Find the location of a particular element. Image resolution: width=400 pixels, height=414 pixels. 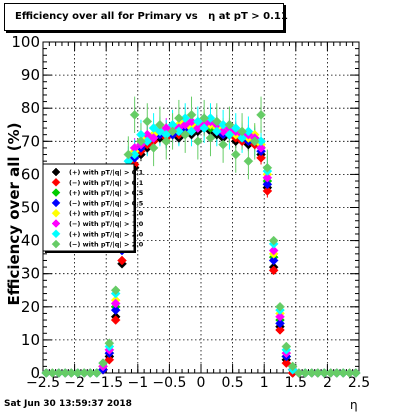

y-tick-label: 50 is located at coordinates (30, 208).